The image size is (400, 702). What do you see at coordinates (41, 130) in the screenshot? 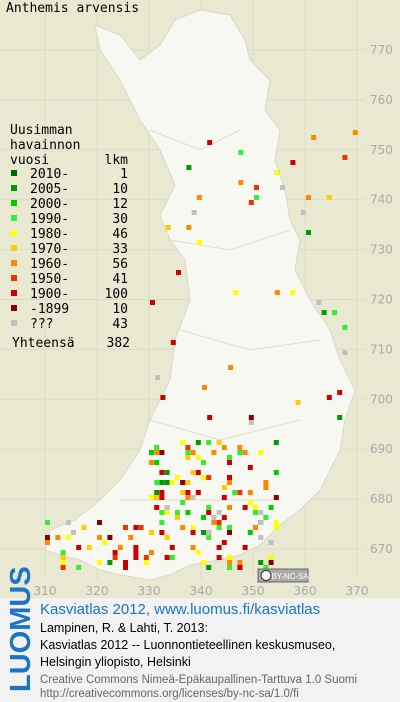
I see `legend-header: Uusimman` at bounding box center [41, 130].